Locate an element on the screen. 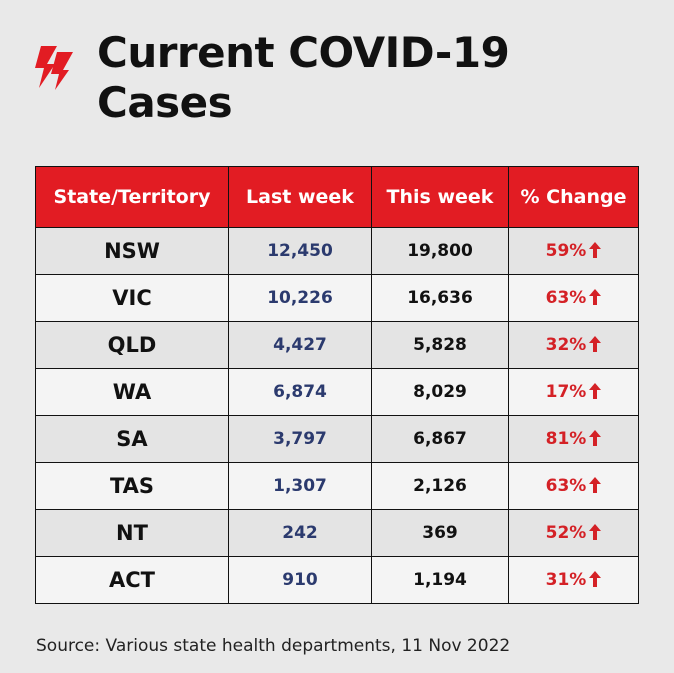 The image size is (674, 673). change-cell: 17% is located at coordinates (573, 392).